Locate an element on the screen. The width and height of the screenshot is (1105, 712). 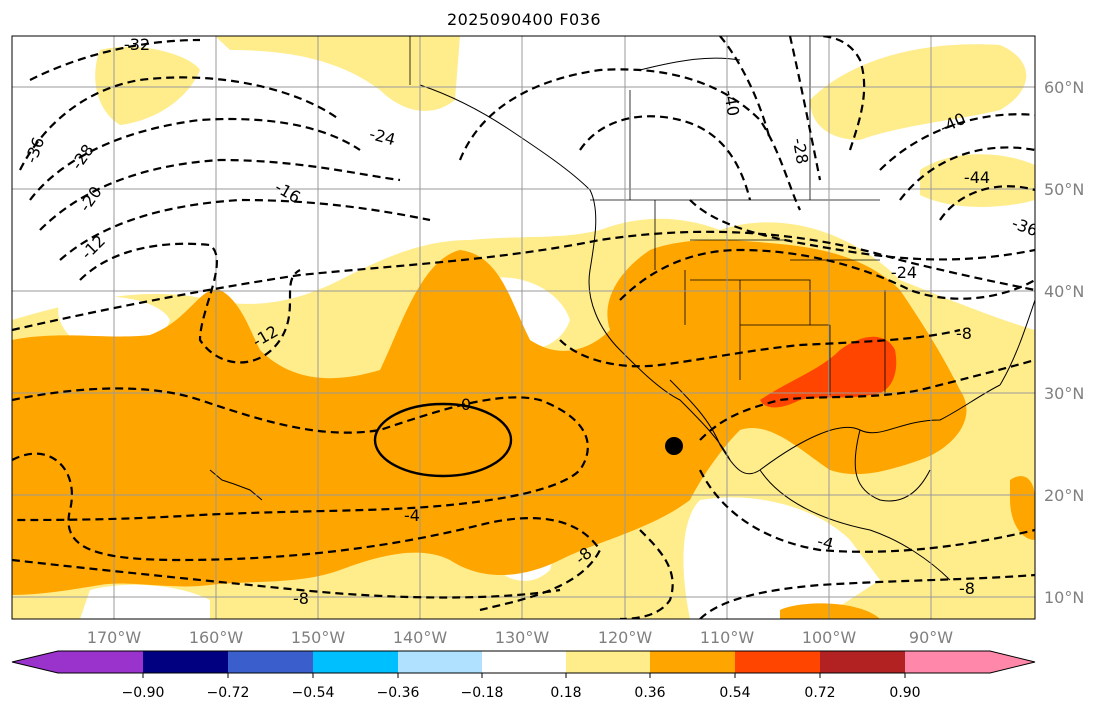
colorbar-tick-label: −0.18 is located at coordinates (482, 693).